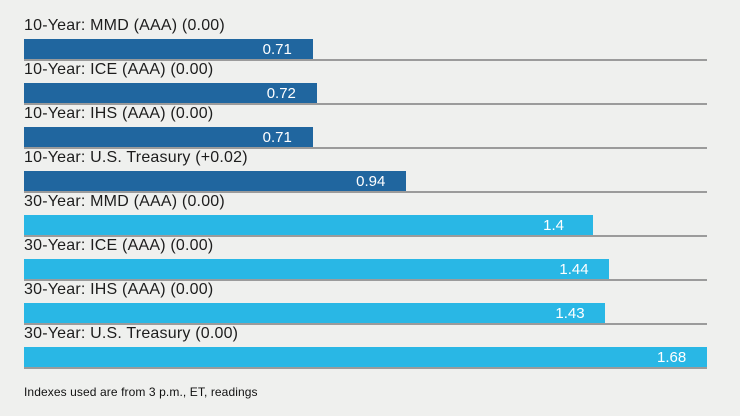 This screenshot has width=740, height=416. I want to click on bar-row: 30-Year: ICE (AAA) (0.00) 1.44, so click(365, 260).